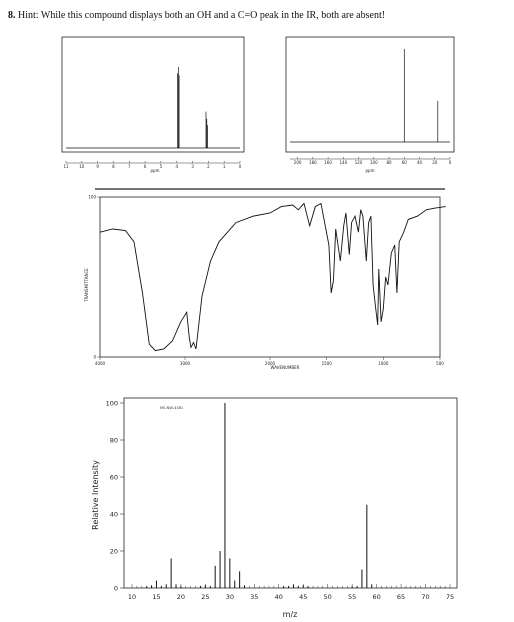 The image size is (514, 622). I want to click on ir-ytick-label: 100, so click(92, 197).